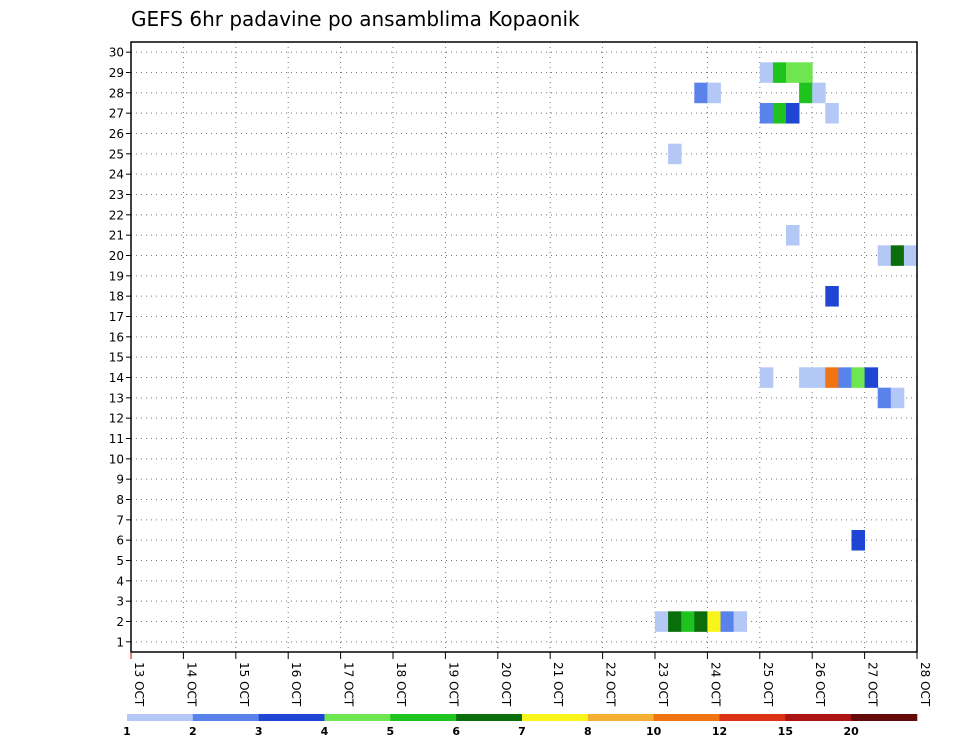 This screenshot has width=960, height=742. What do you see at coordinates (663, 684) in the screenshot?
I see `x-tick-label: 23 OCT` at bounding box center [663, 684].